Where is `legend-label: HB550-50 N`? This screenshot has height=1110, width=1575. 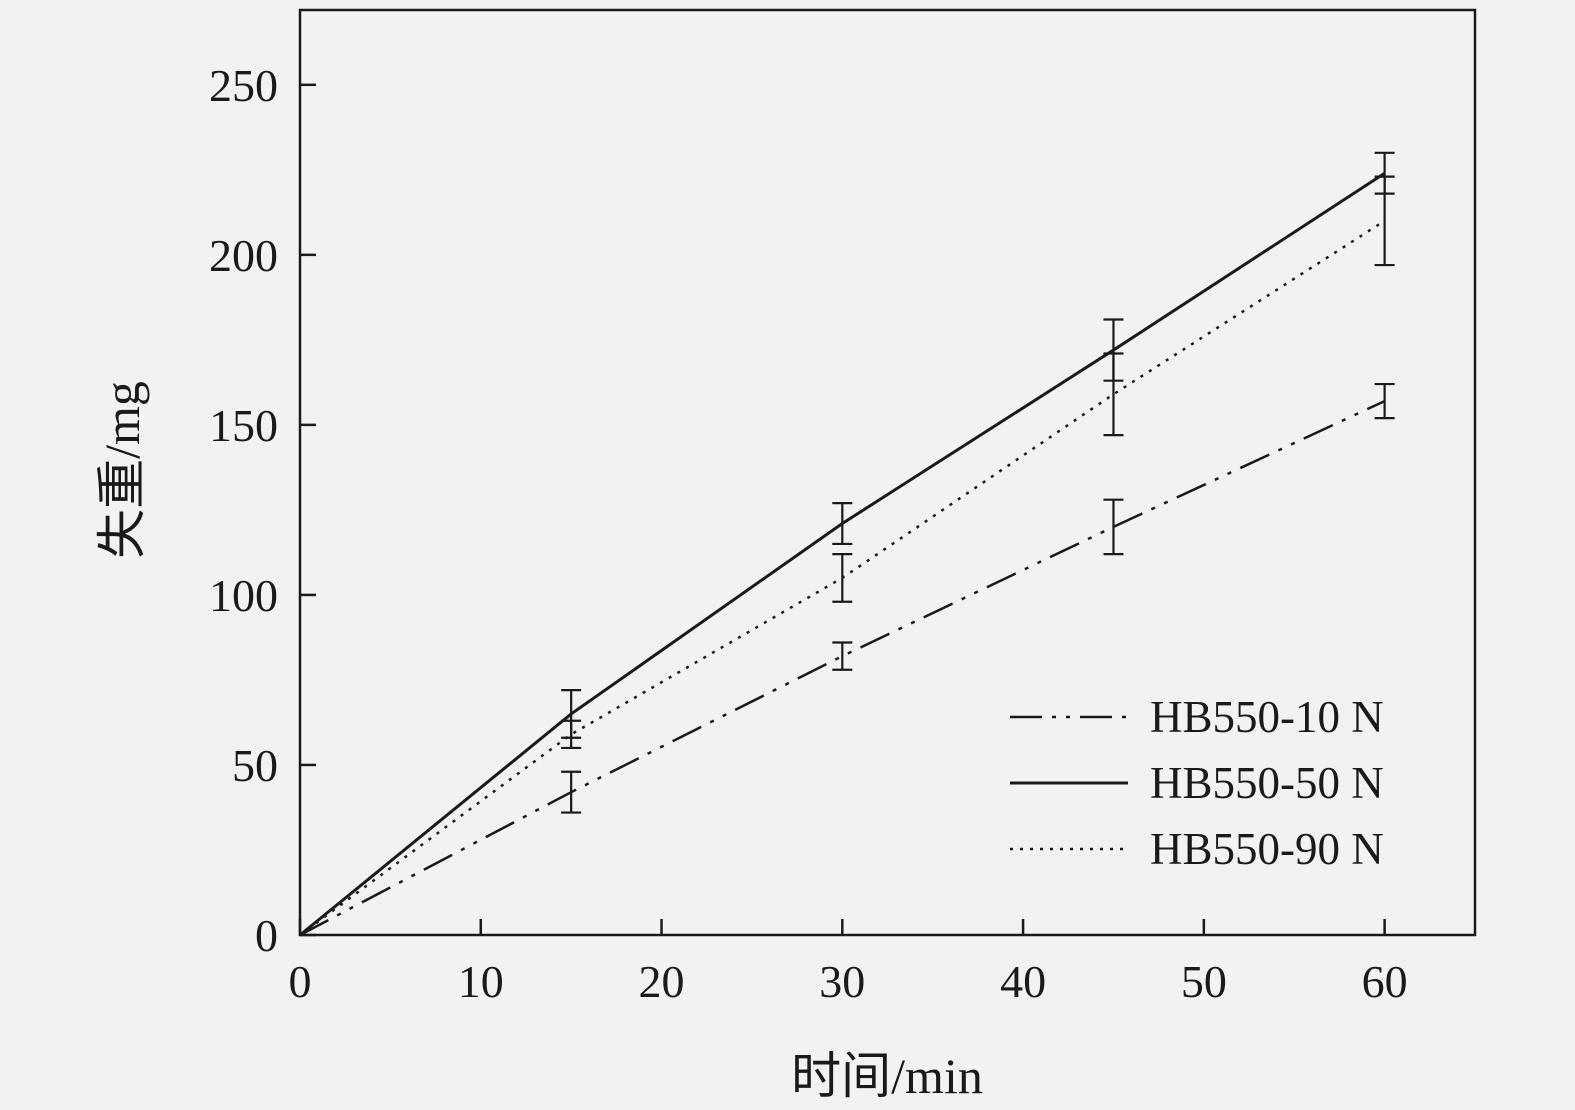 legend-label: HB550-50 N is located at coordinates (1267, 782).